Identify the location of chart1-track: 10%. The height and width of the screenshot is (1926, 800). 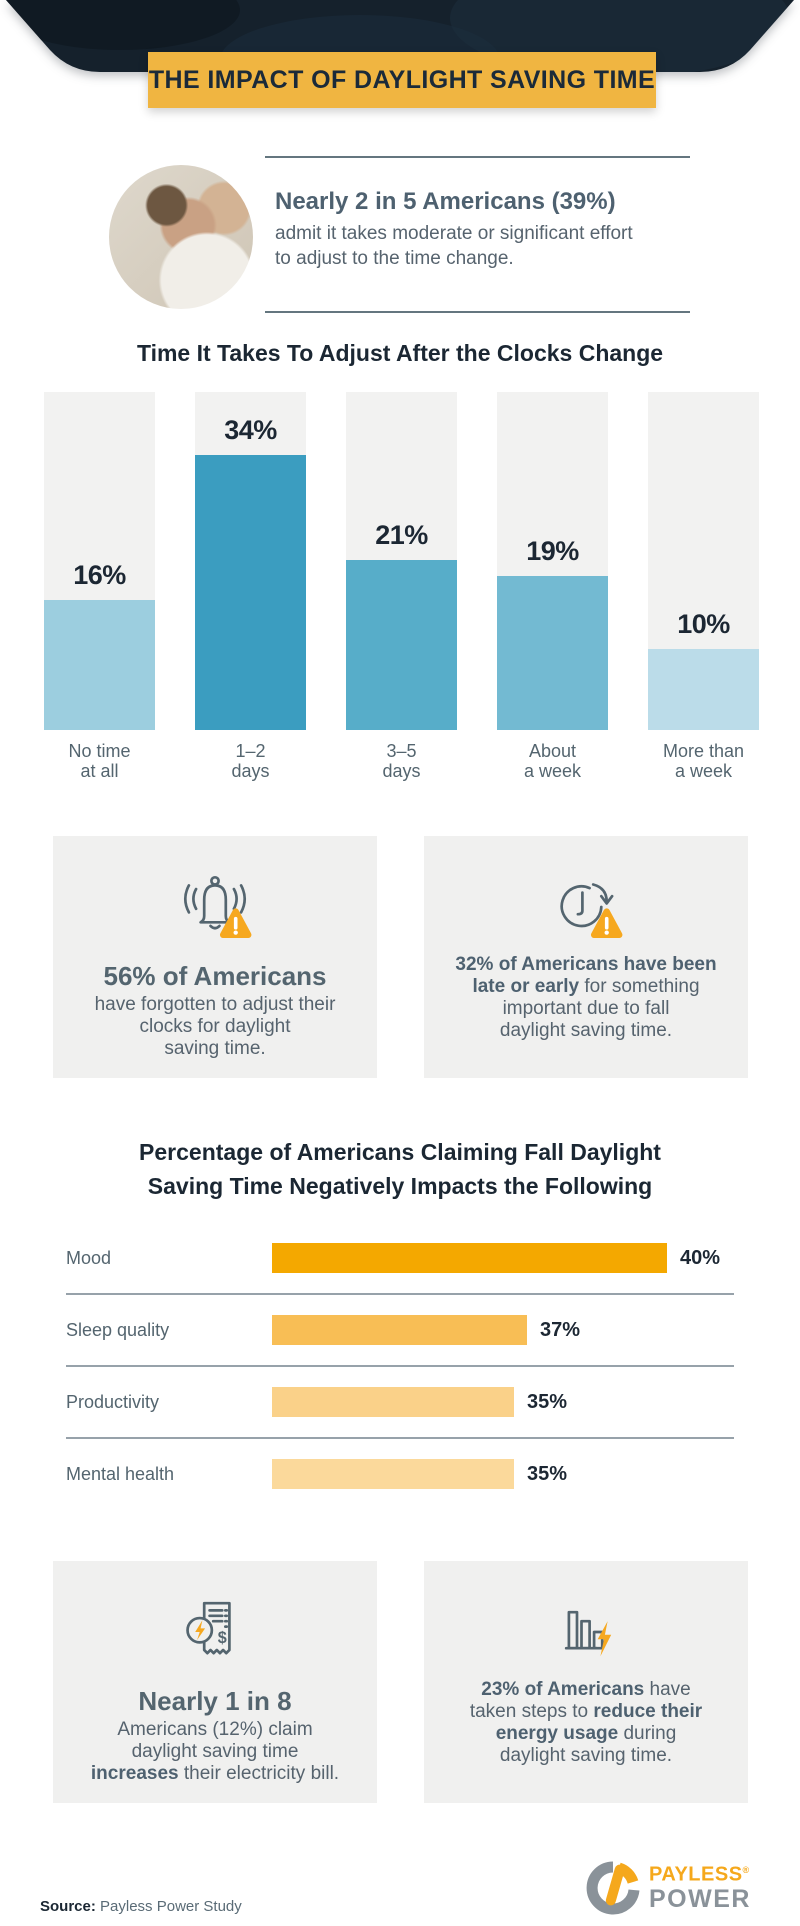
(703, 561).